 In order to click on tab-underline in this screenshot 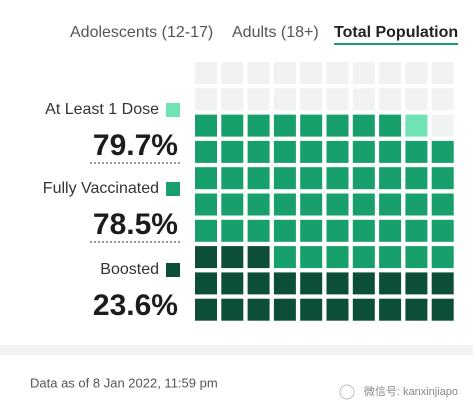, I will do `click(396, 44)`.